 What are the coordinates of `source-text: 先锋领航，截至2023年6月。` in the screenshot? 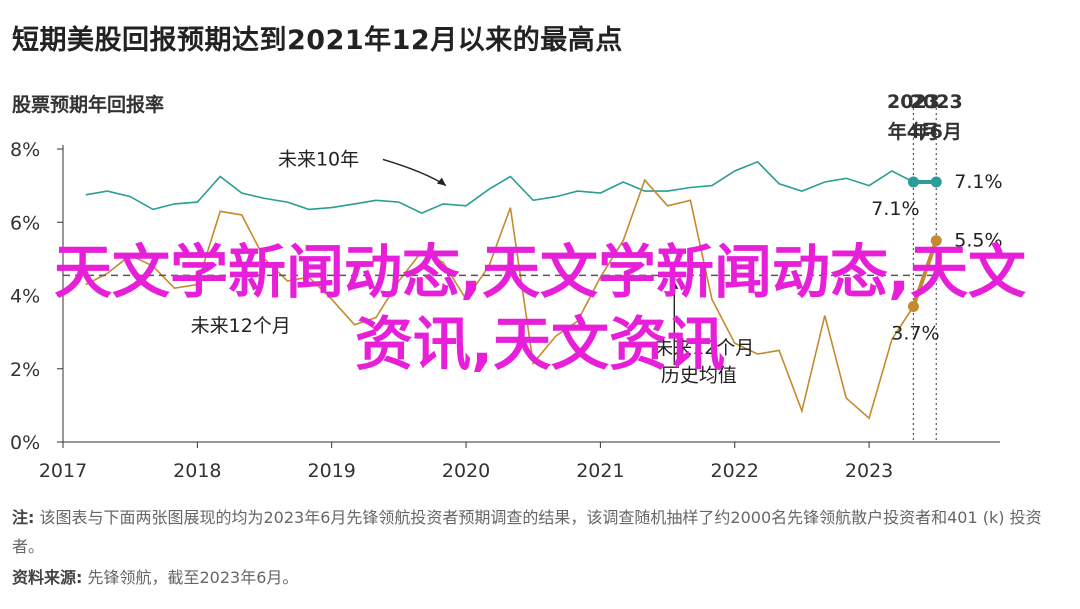 It's located at (193, 577).